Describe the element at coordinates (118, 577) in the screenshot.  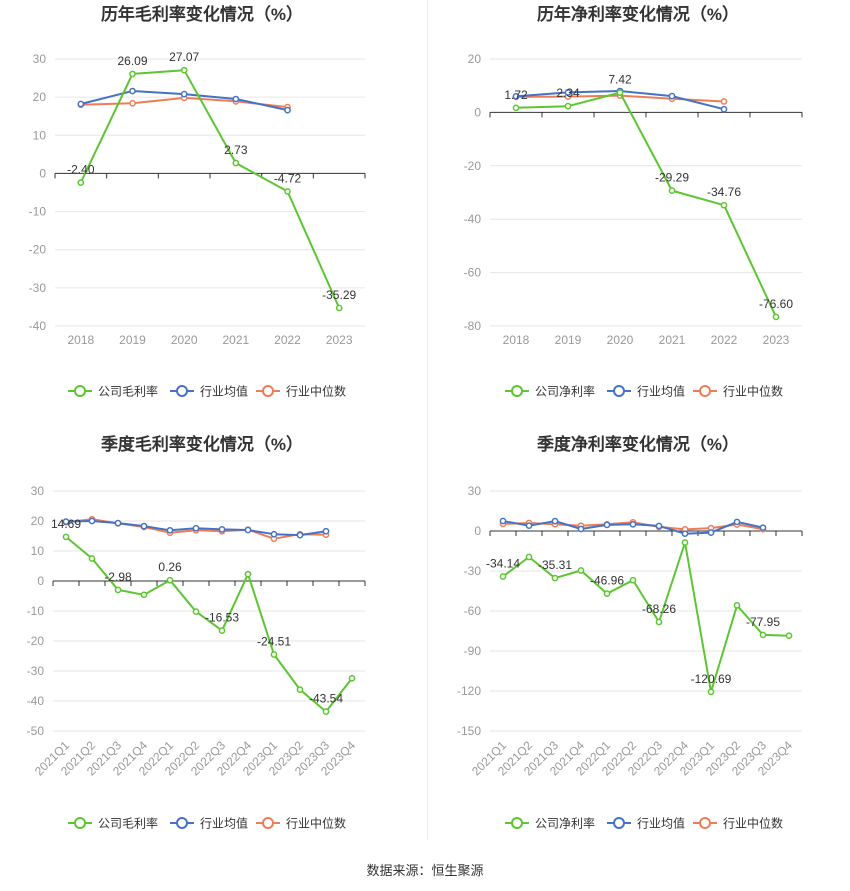
I see `data-label: -2.98` at that location.